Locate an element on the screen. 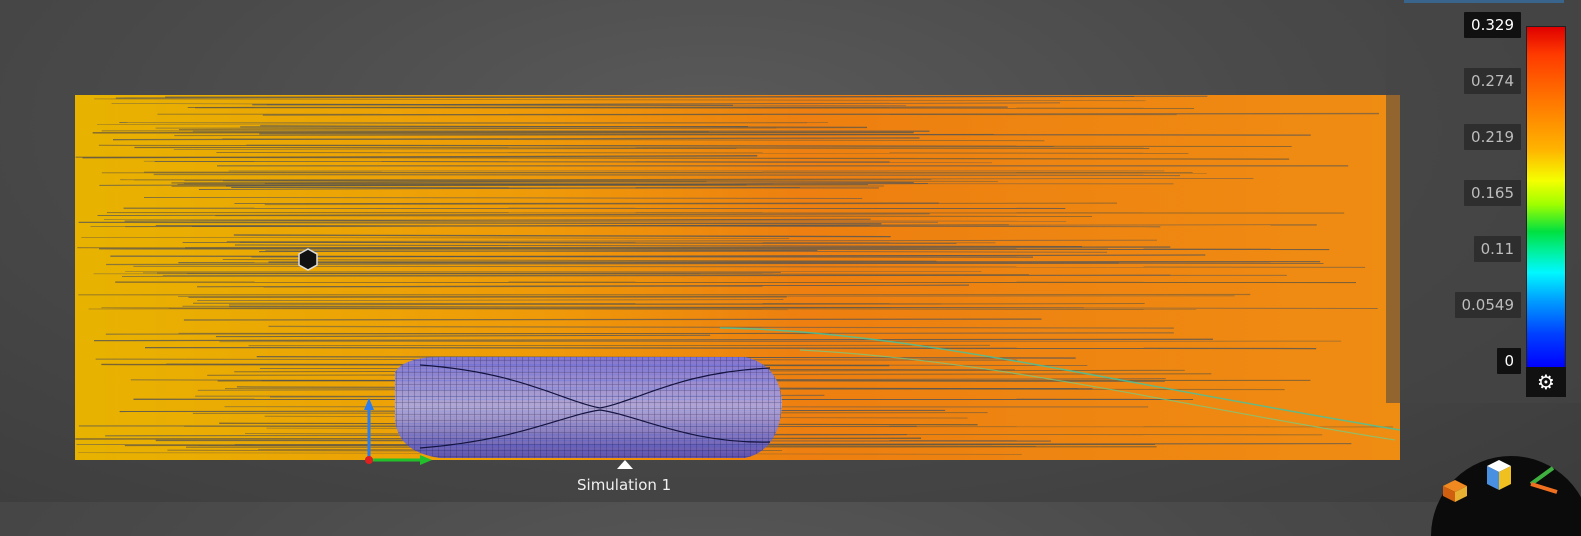 Image resolution: width=1581 pixels, height=536 pixels. geometry-model is located at coordinates (588, 407).